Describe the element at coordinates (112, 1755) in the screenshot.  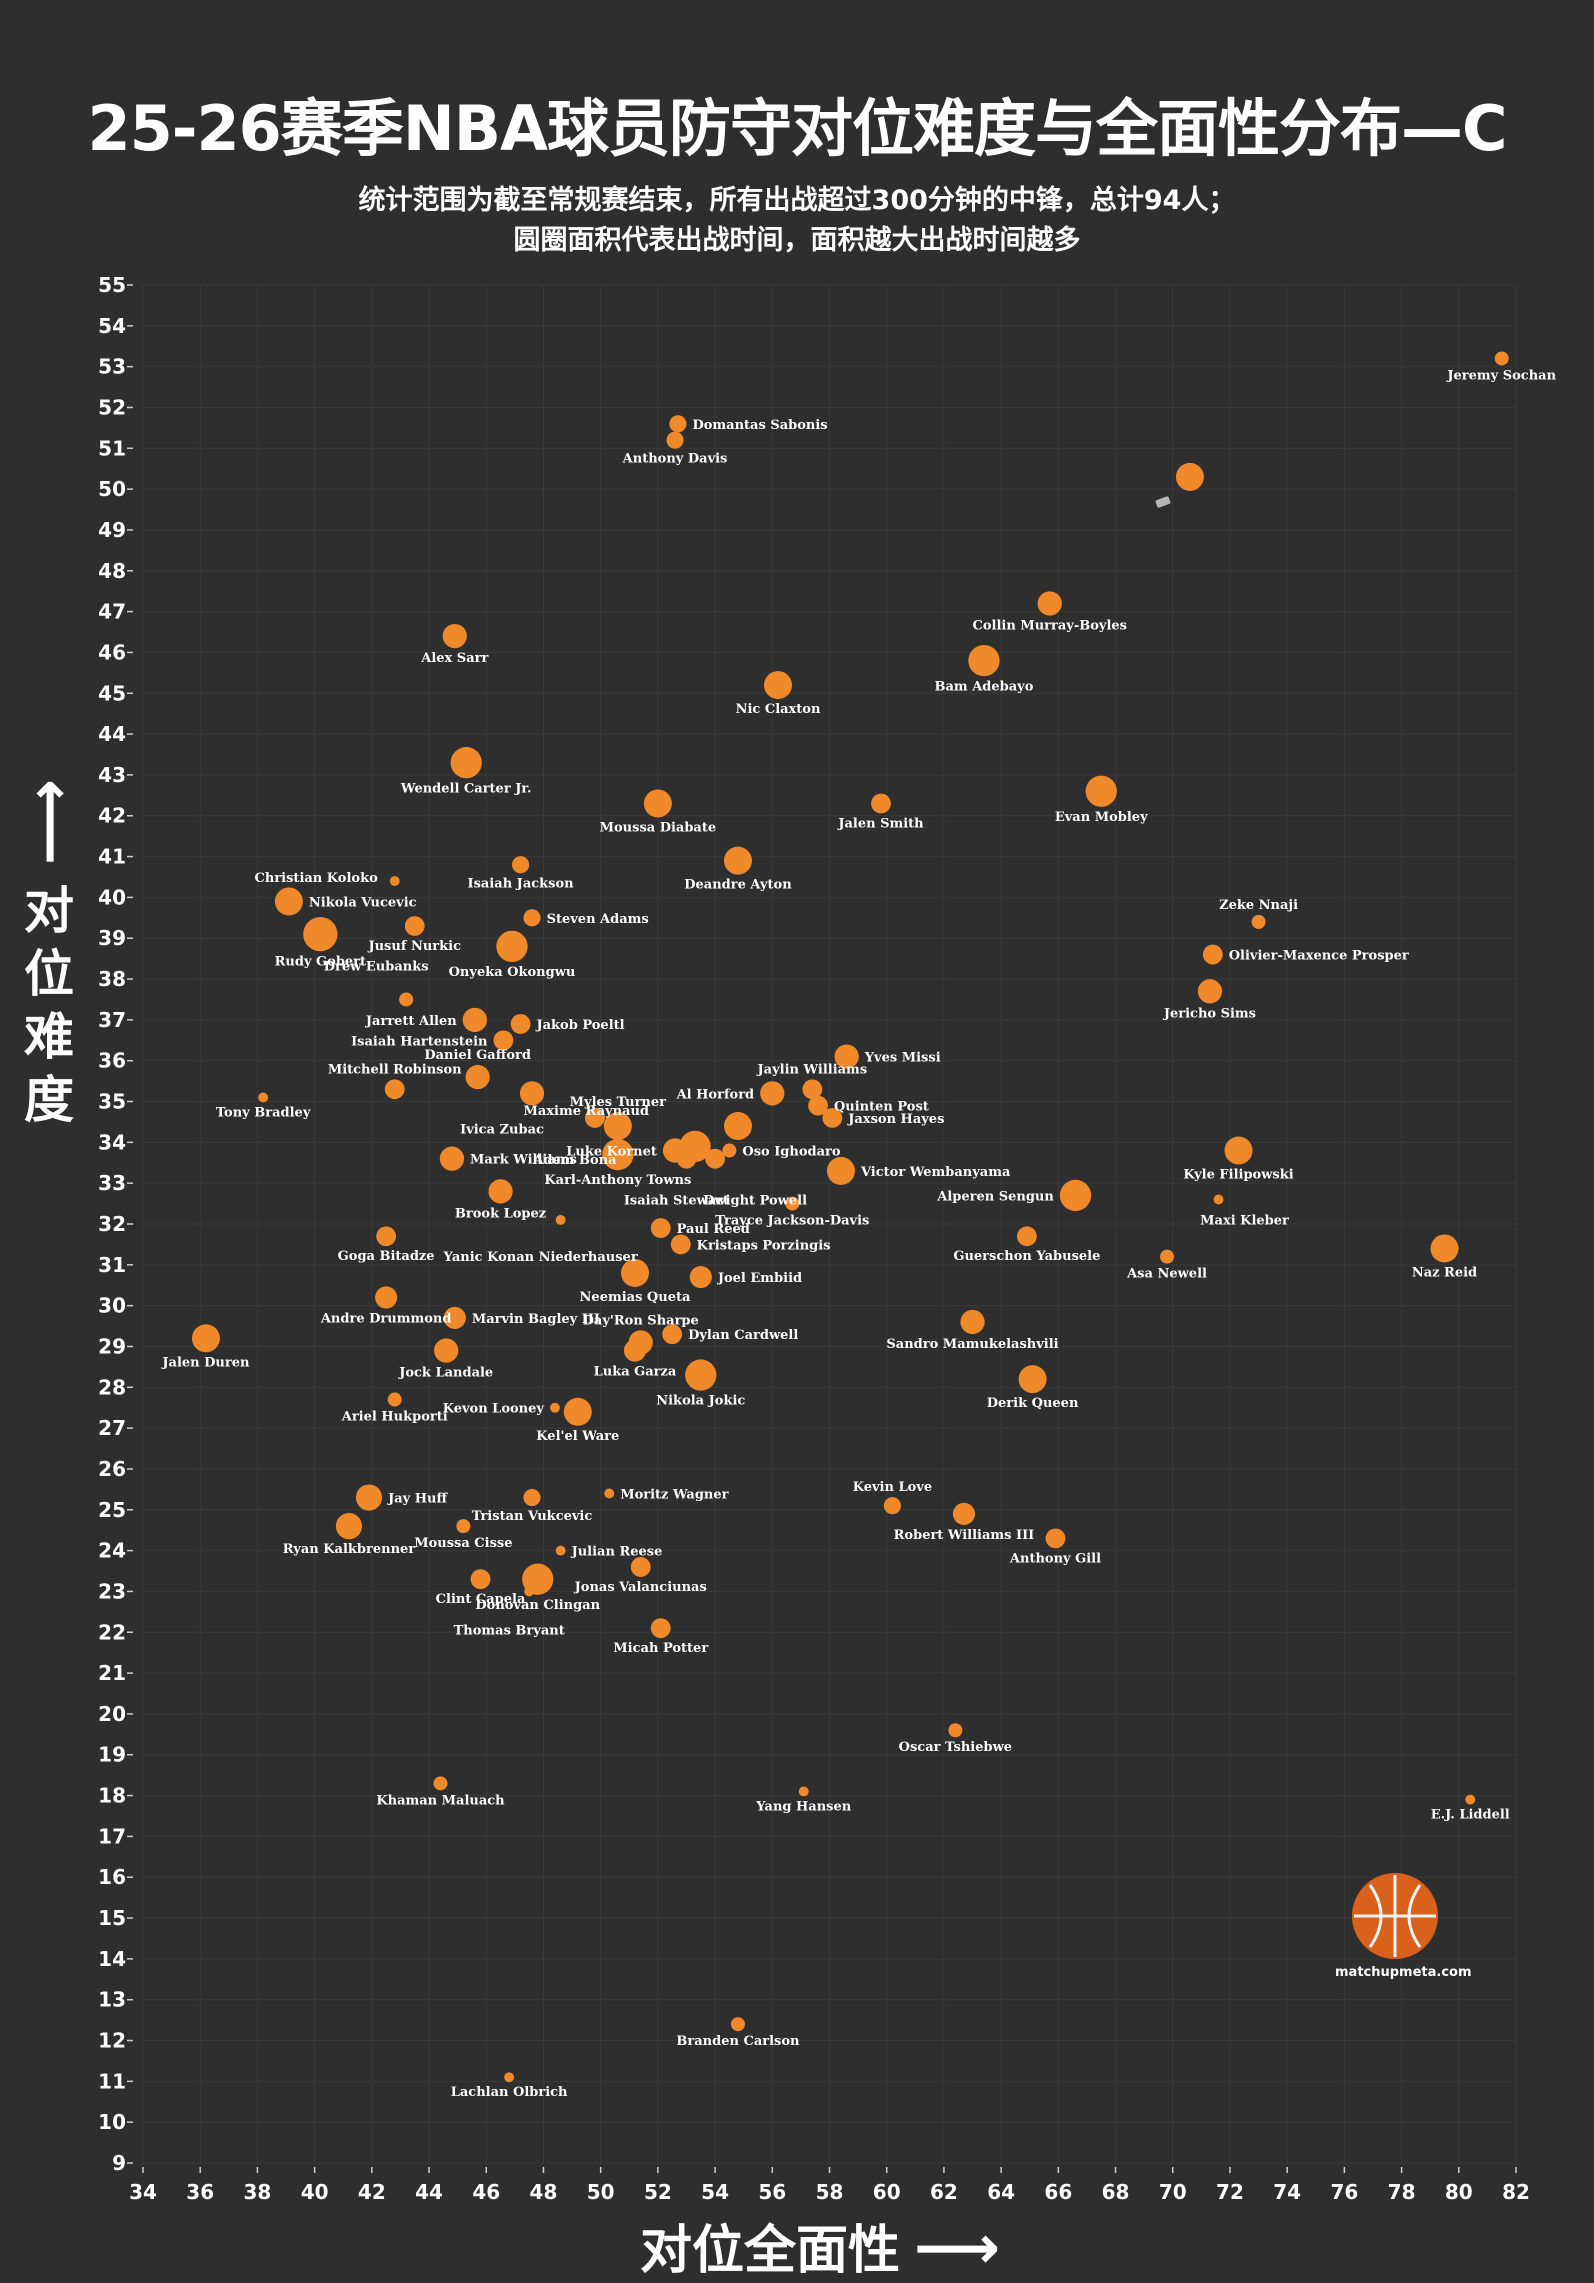
I see `y-tick-label: 19` at that location.